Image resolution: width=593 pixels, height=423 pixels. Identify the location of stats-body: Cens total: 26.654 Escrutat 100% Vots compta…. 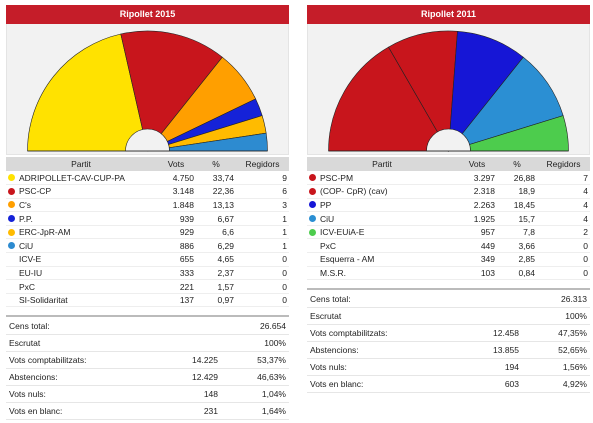
(147, 368).